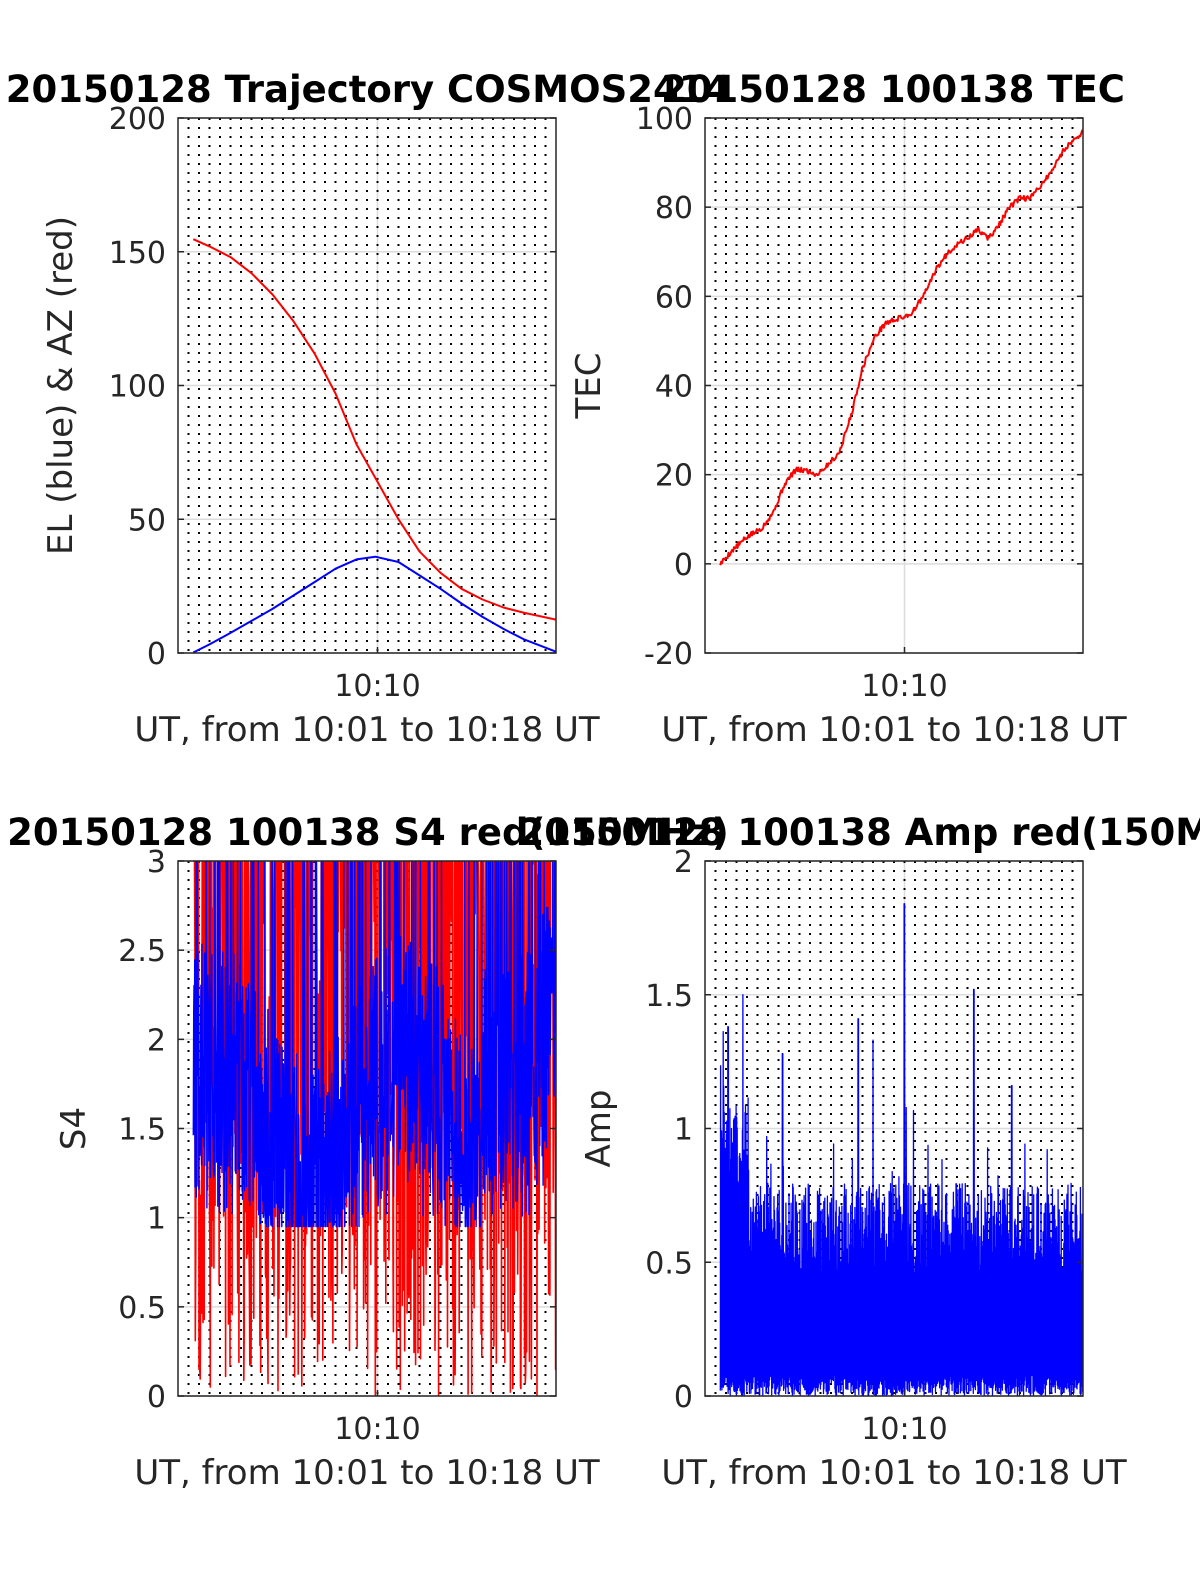 The width and height of the screenshot is (1200, 1575). I want to click on y-tick-label: 2.5, so click(142, 951).